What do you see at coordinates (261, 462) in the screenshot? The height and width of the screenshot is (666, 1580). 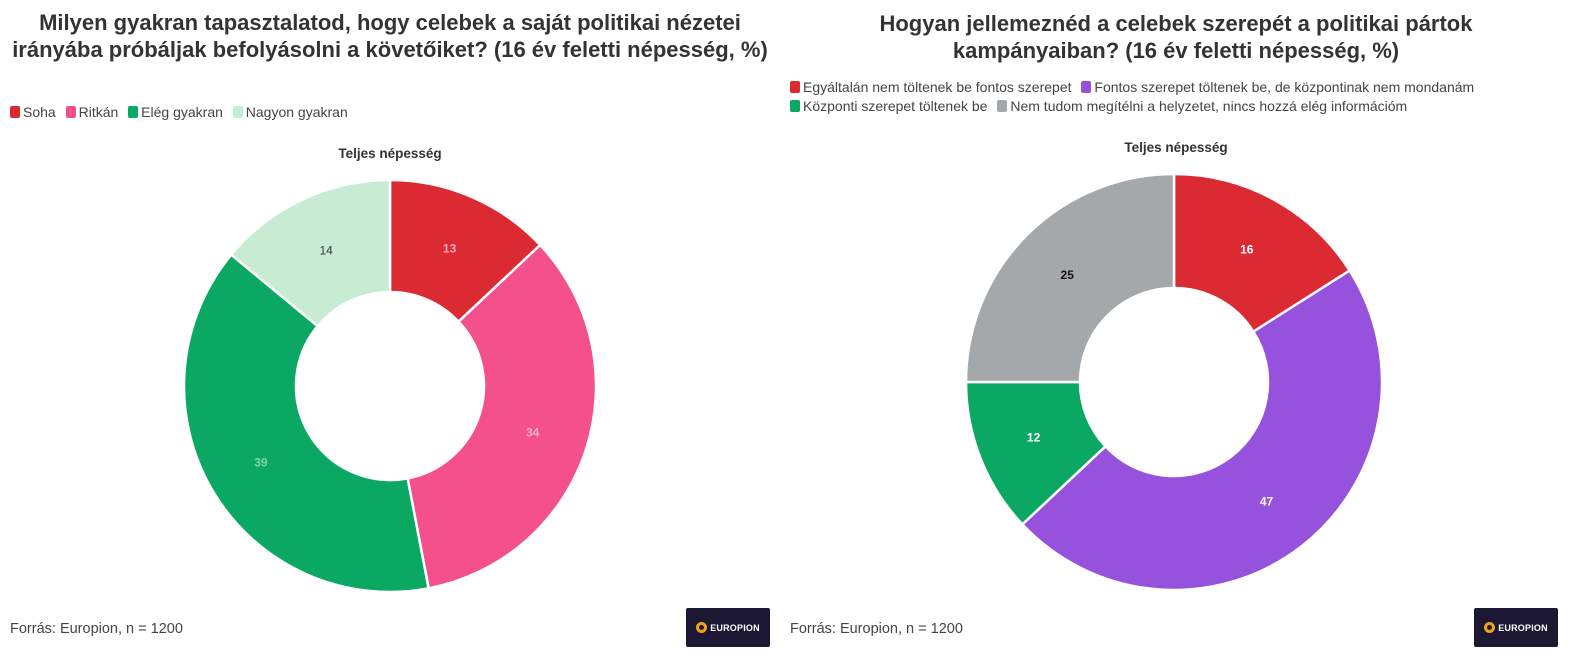 I see `data-label-2: 39` at bounding box center [261, 462].